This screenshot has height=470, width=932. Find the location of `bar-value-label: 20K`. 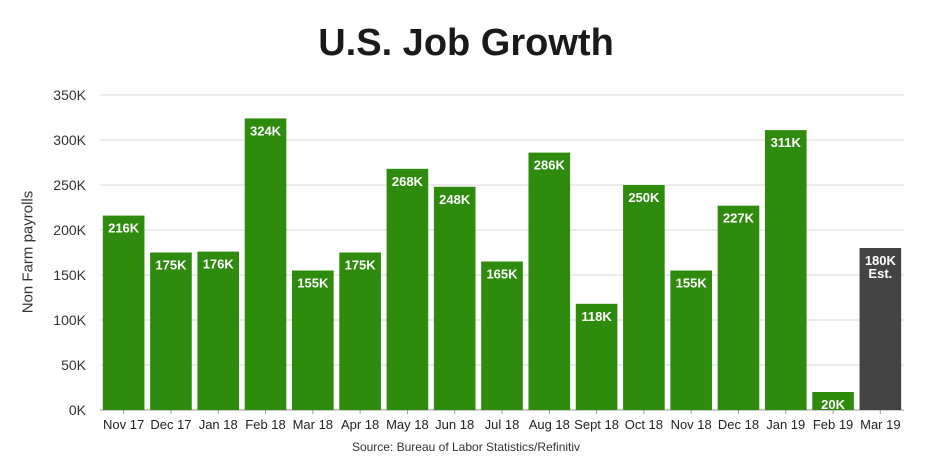

bar-value-label: 20K is located at coordinates (833, 404).